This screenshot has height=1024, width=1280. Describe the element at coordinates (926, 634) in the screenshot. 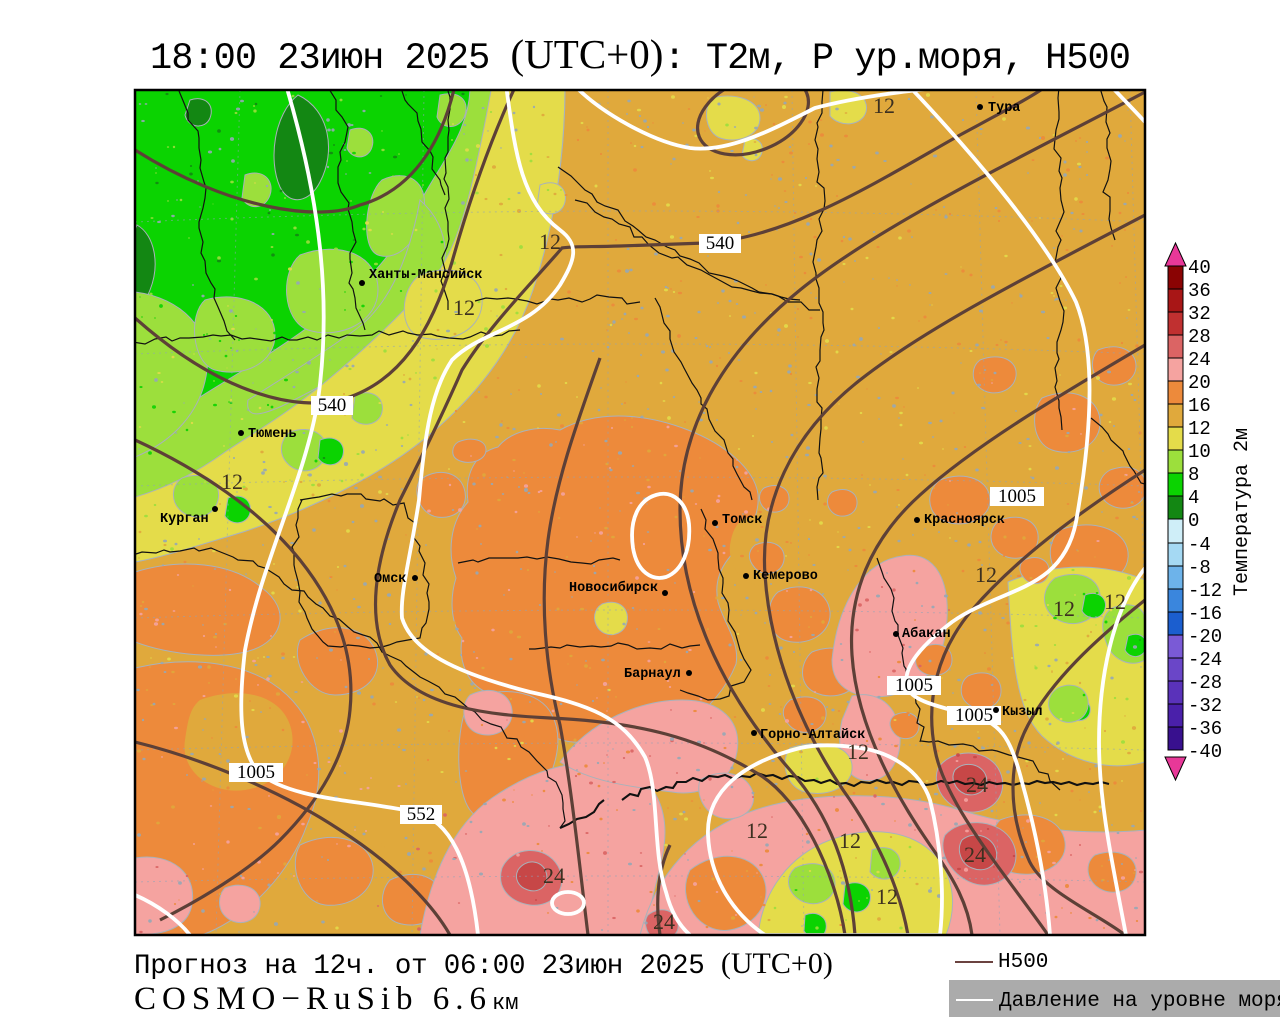

I see `svg-text: Абакан` at that location.